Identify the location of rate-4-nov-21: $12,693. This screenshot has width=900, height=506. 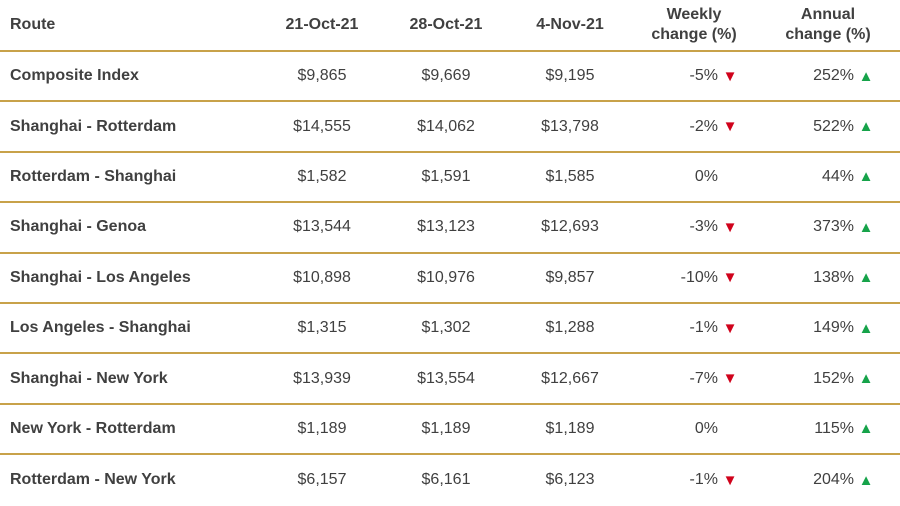
(570, 227).